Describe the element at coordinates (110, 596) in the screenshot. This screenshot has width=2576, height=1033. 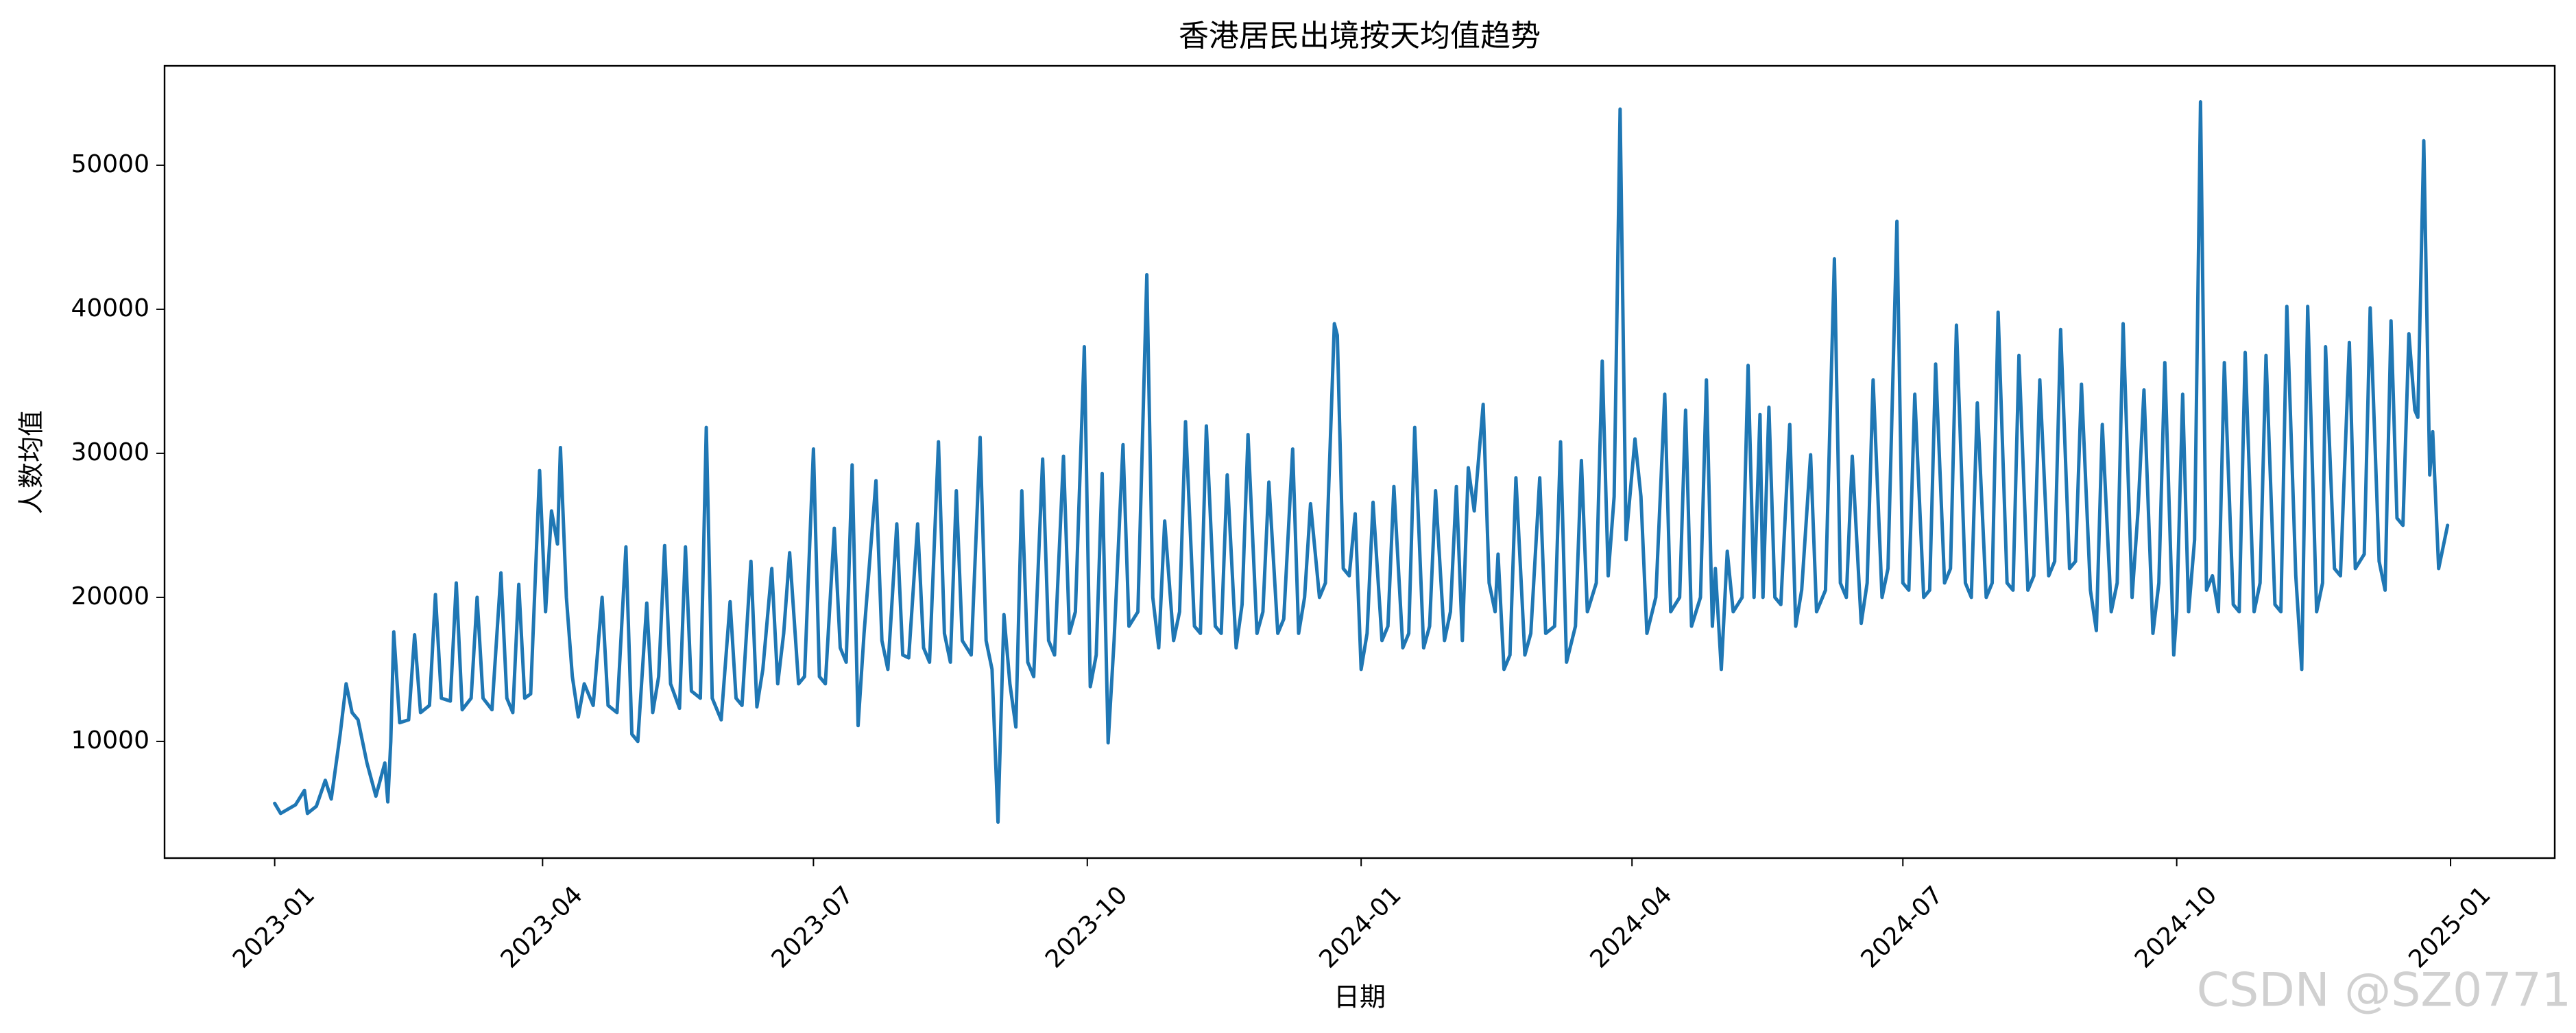
I see `y-tick-label: 20000` at that location.